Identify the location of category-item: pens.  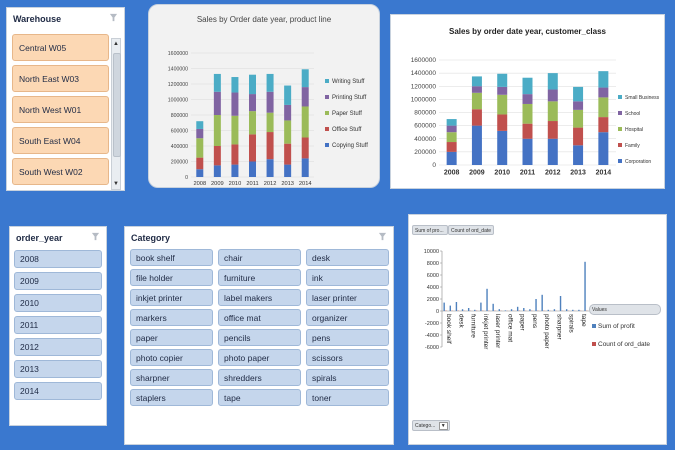
(347, 337).